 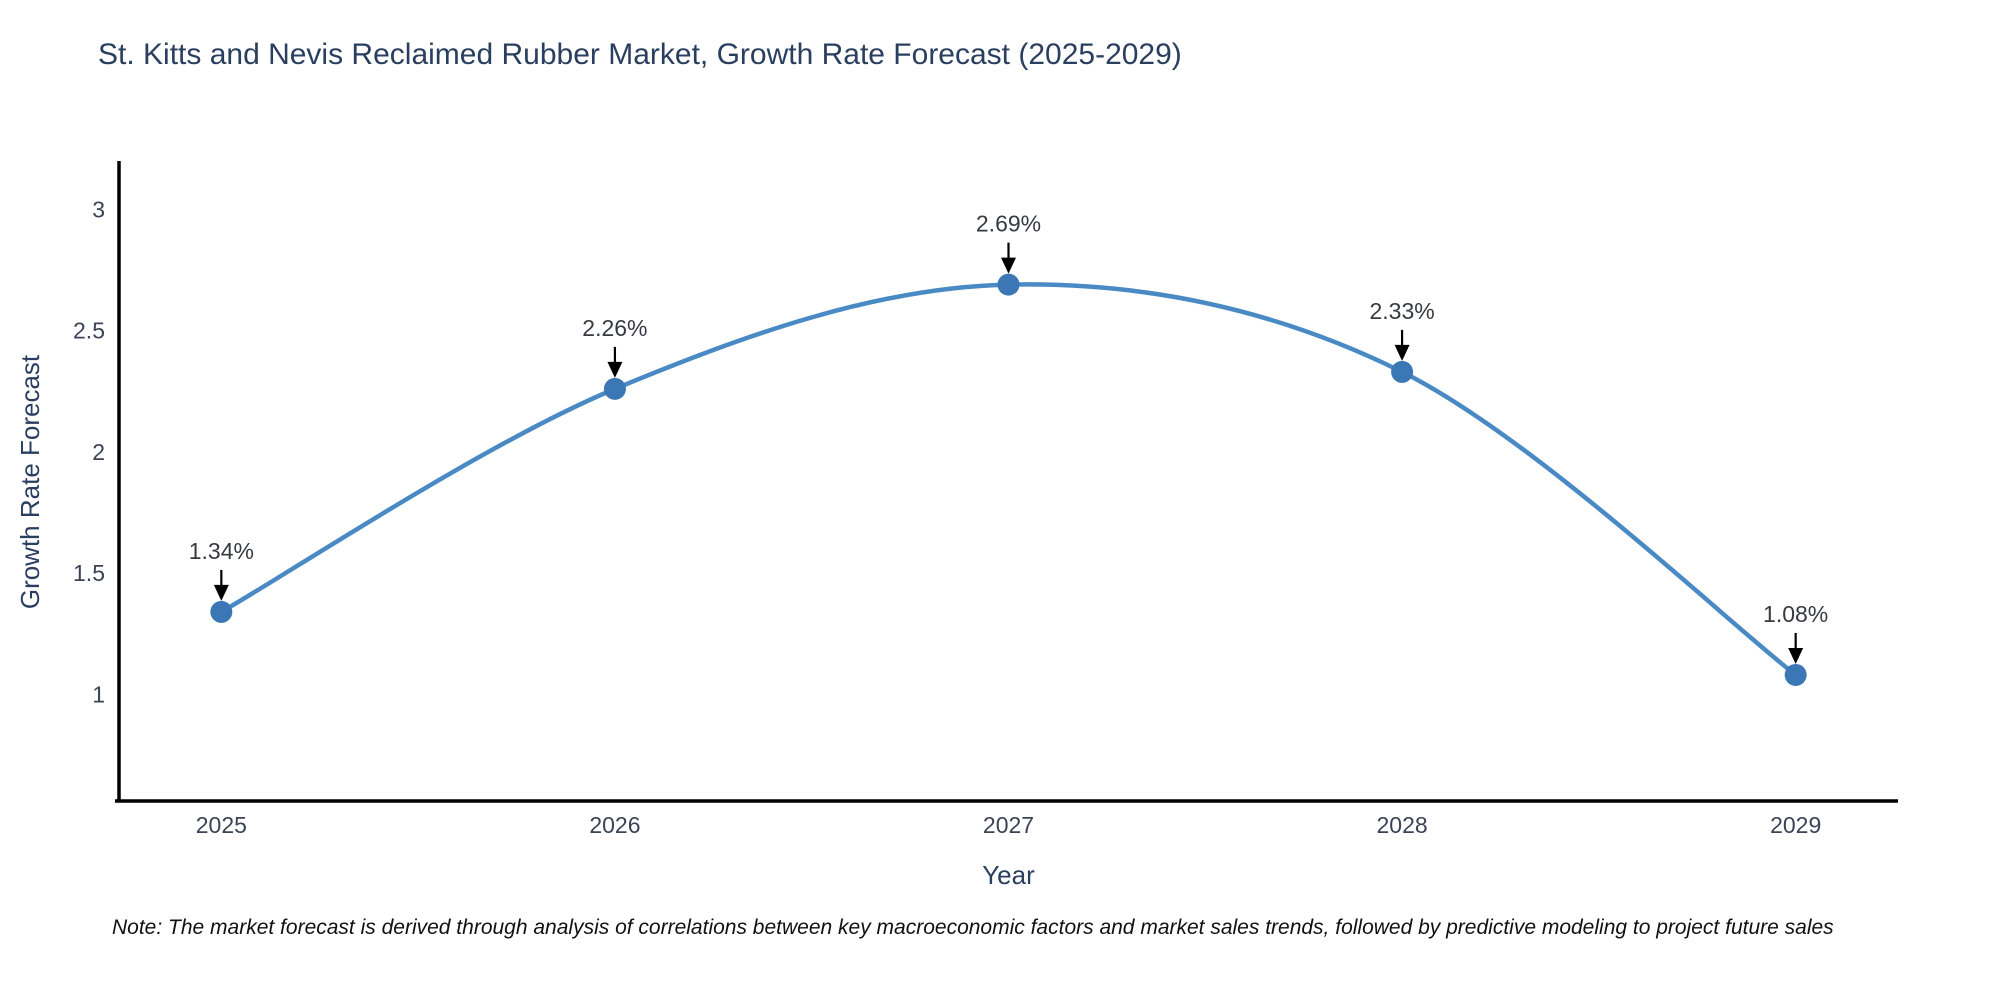 I want to click on data-point-label: 1.08%, so click(x=1795, y=614).